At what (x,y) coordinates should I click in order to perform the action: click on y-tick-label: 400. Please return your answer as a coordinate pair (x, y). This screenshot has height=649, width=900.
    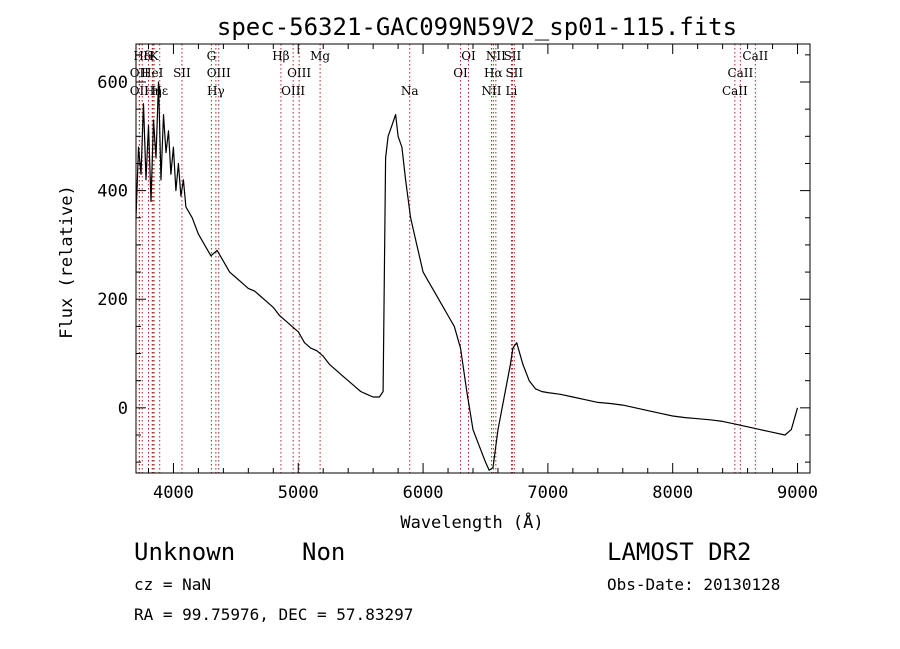
    Looking at the image, I should click on (112, 192).